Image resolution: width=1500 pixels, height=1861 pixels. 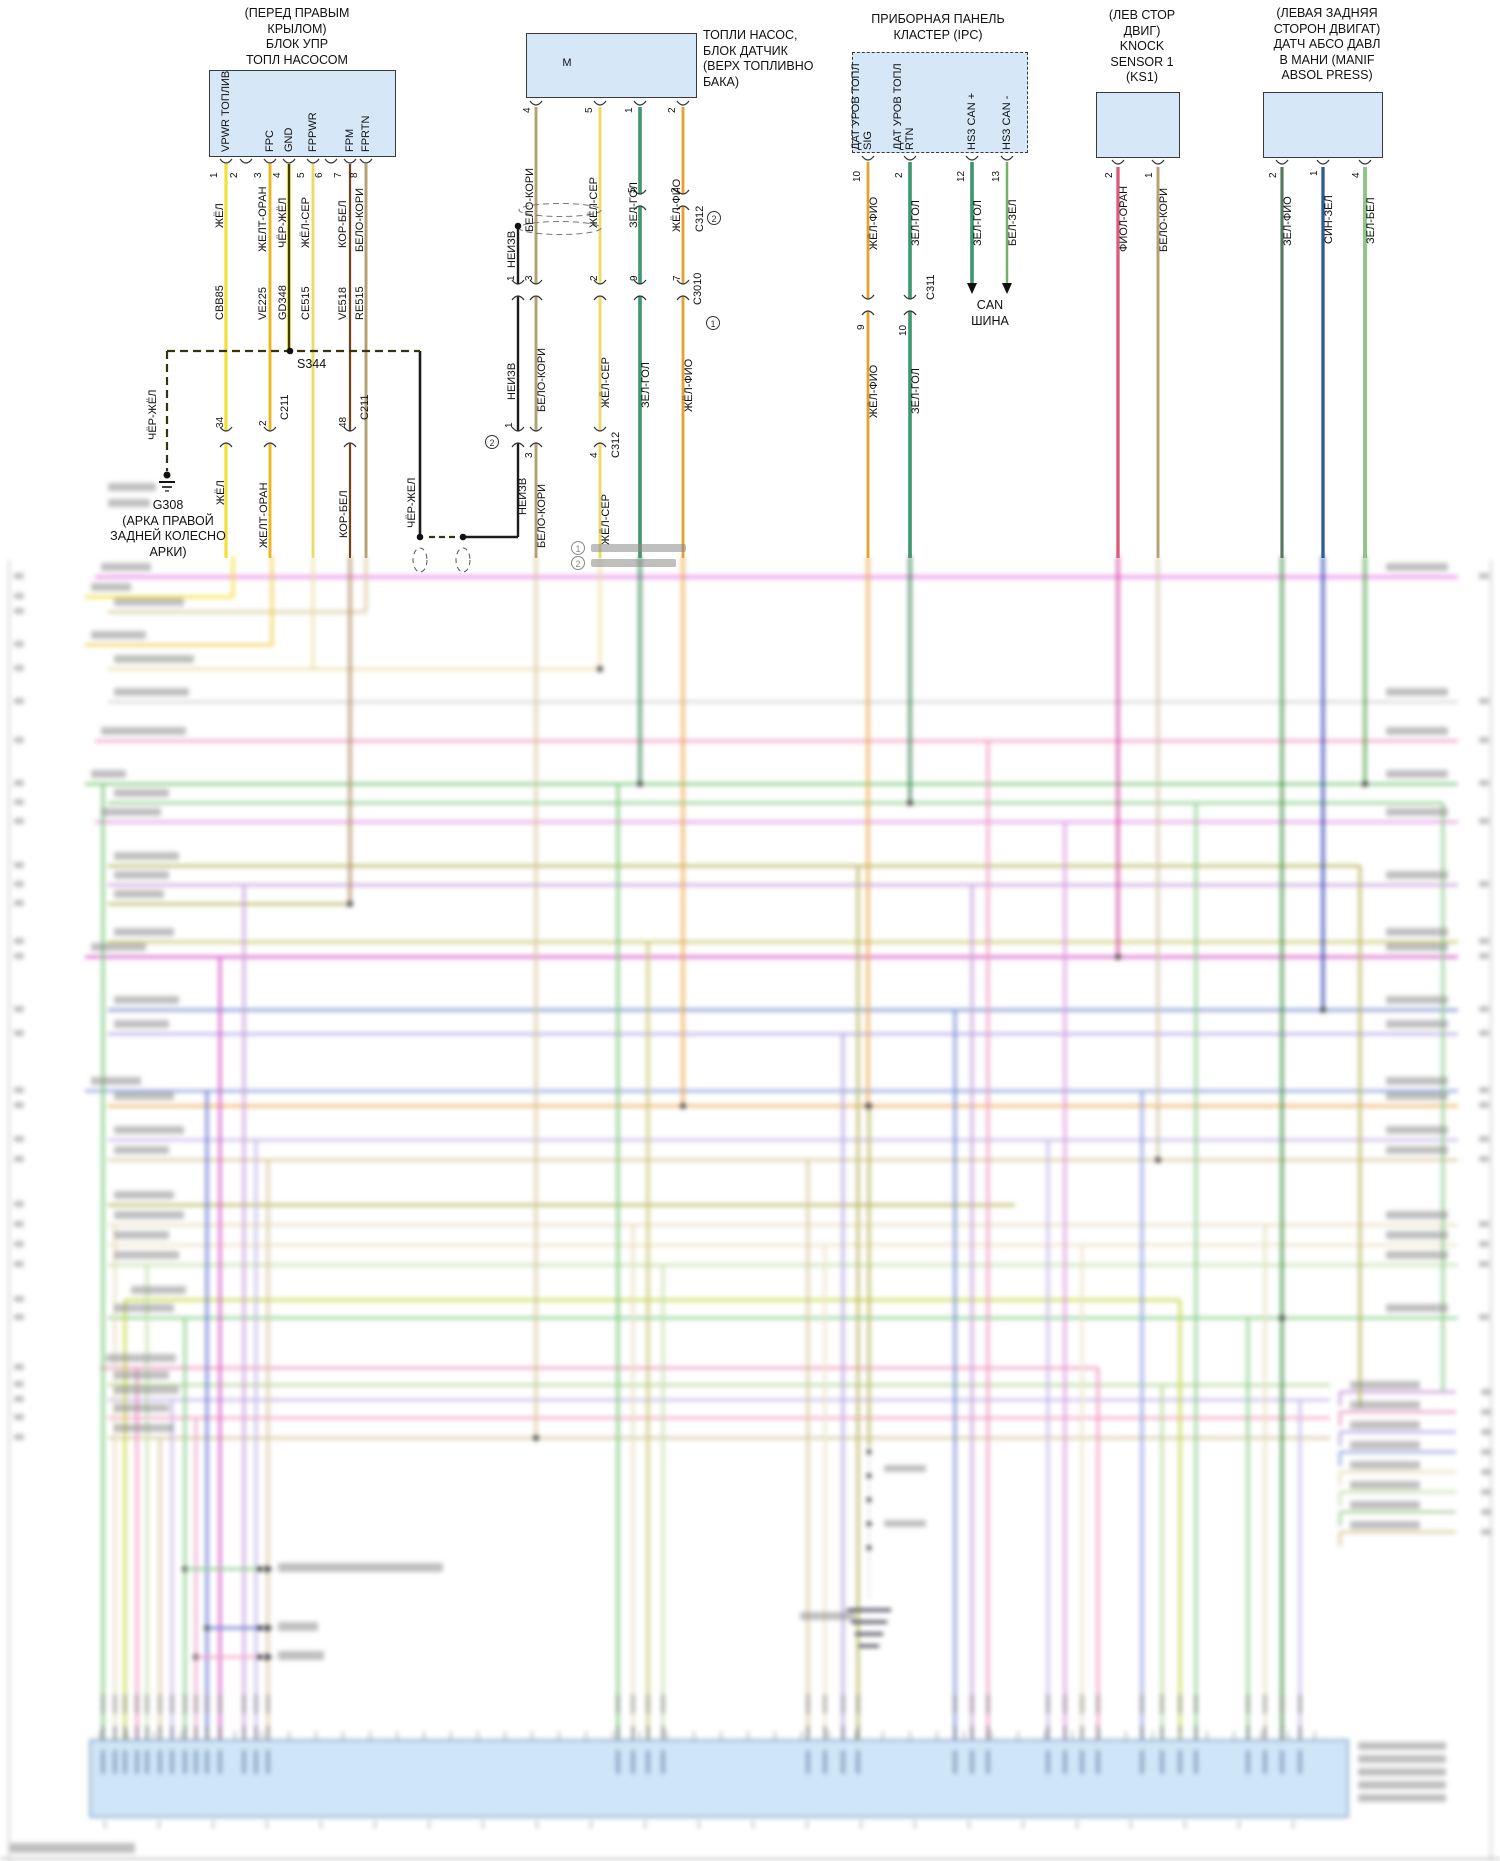 I want to click on wire-label: 7, so click(x=338, y=175).